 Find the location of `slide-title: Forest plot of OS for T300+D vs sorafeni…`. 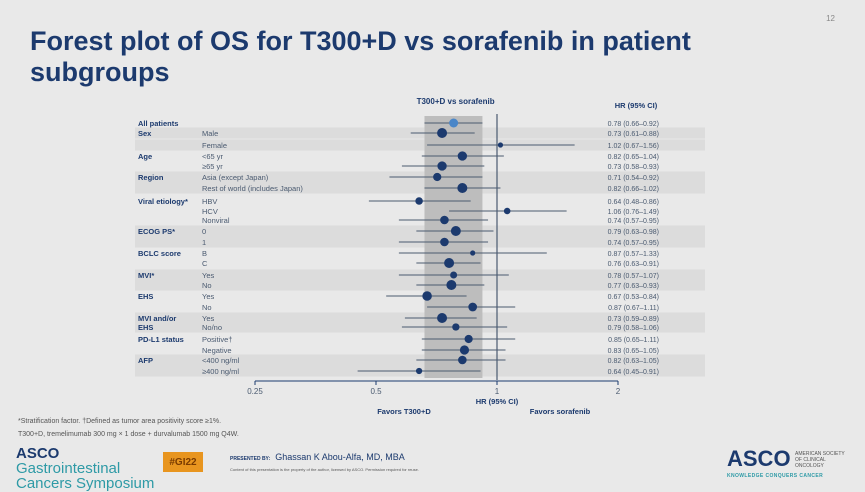

slide-title: Forest plot of OS for T300+D vs sorafeni… is located at coordinates (360, 56).